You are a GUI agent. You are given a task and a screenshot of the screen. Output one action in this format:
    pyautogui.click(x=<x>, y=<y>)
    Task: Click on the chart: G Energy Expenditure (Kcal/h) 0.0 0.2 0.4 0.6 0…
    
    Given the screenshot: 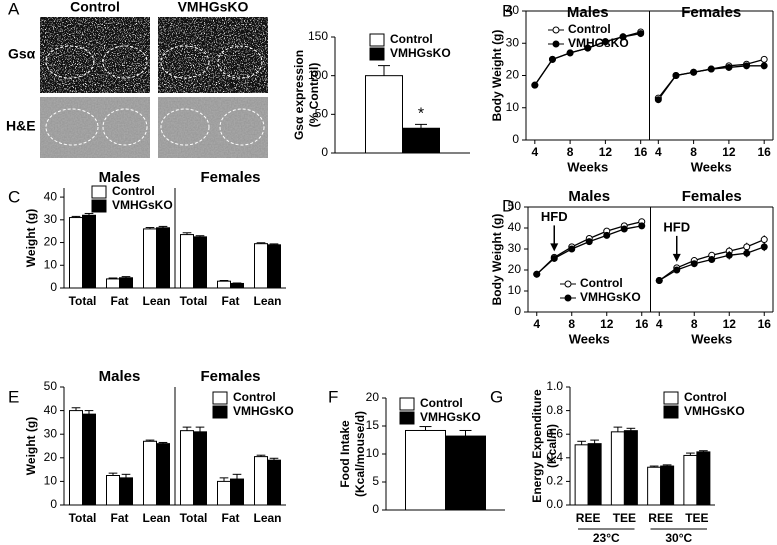 What is the action you would take?
    pyautogui.click(x=617, y=462)
    